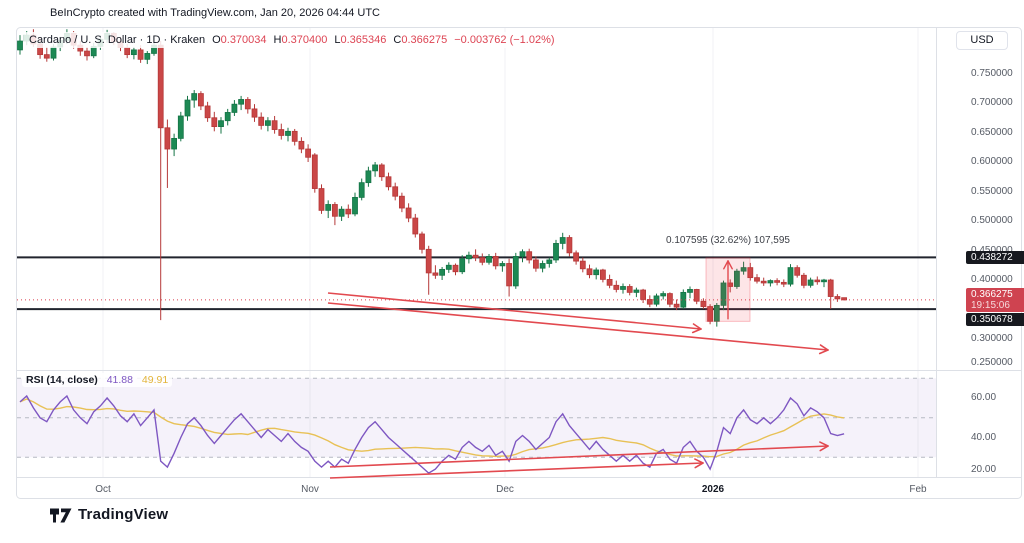 The height and width of the screenshot is (543, 1024). Describe the element at coordinates (992, 73) in the screenshot. I see `price-tick-label: 0.750000` at that location.